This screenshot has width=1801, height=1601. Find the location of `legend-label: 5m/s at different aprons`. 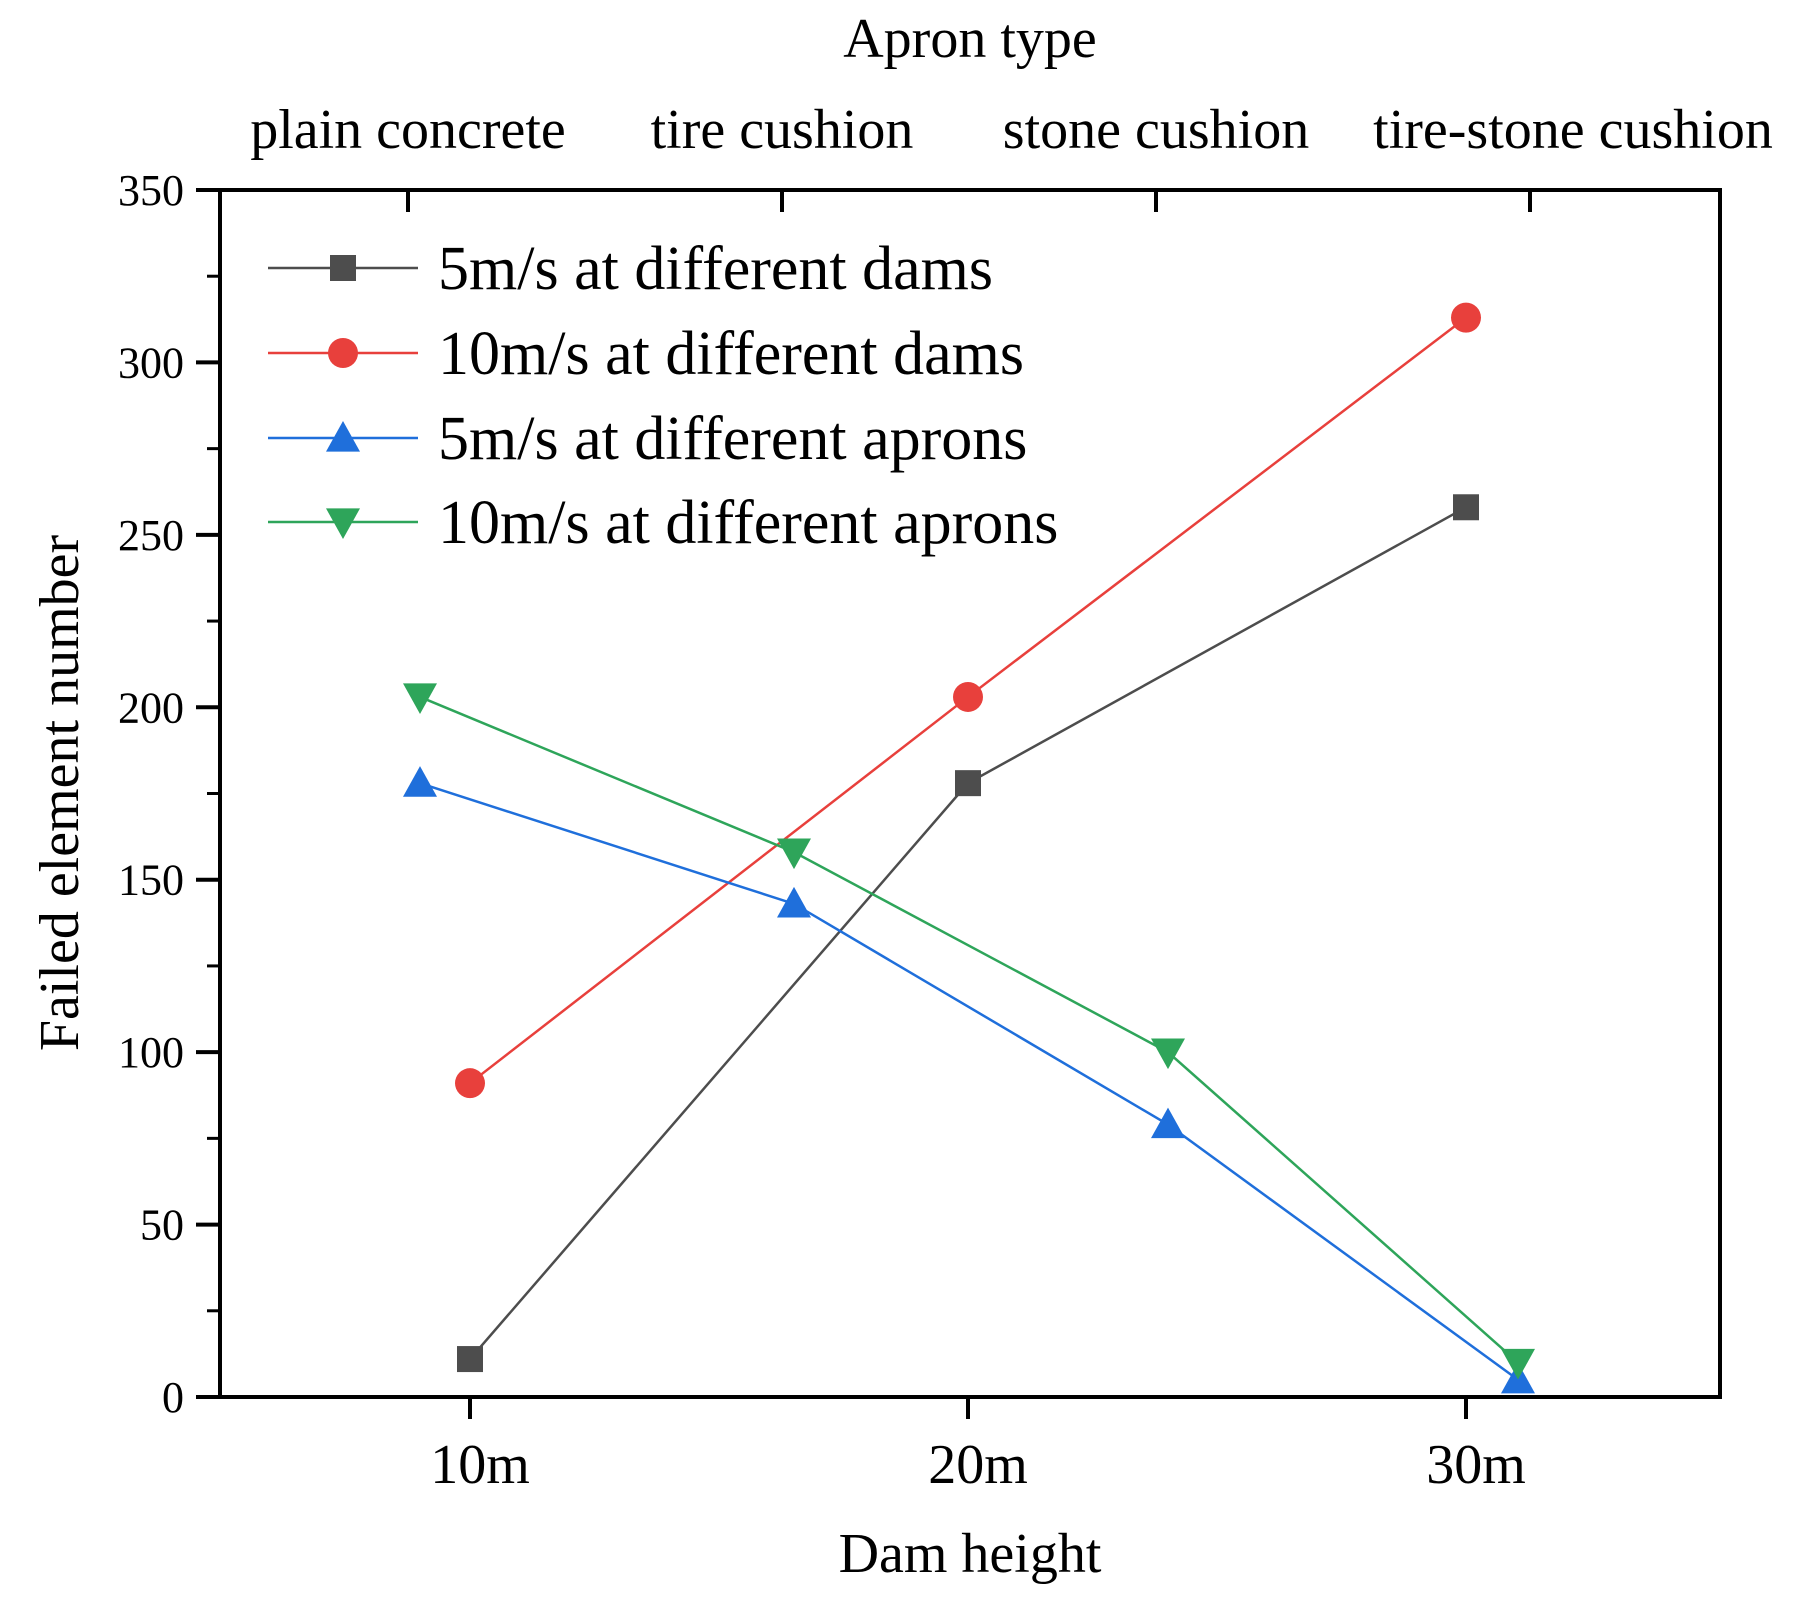

legend-label: 5m/s at different aprons is located at coordinates (732, 439).